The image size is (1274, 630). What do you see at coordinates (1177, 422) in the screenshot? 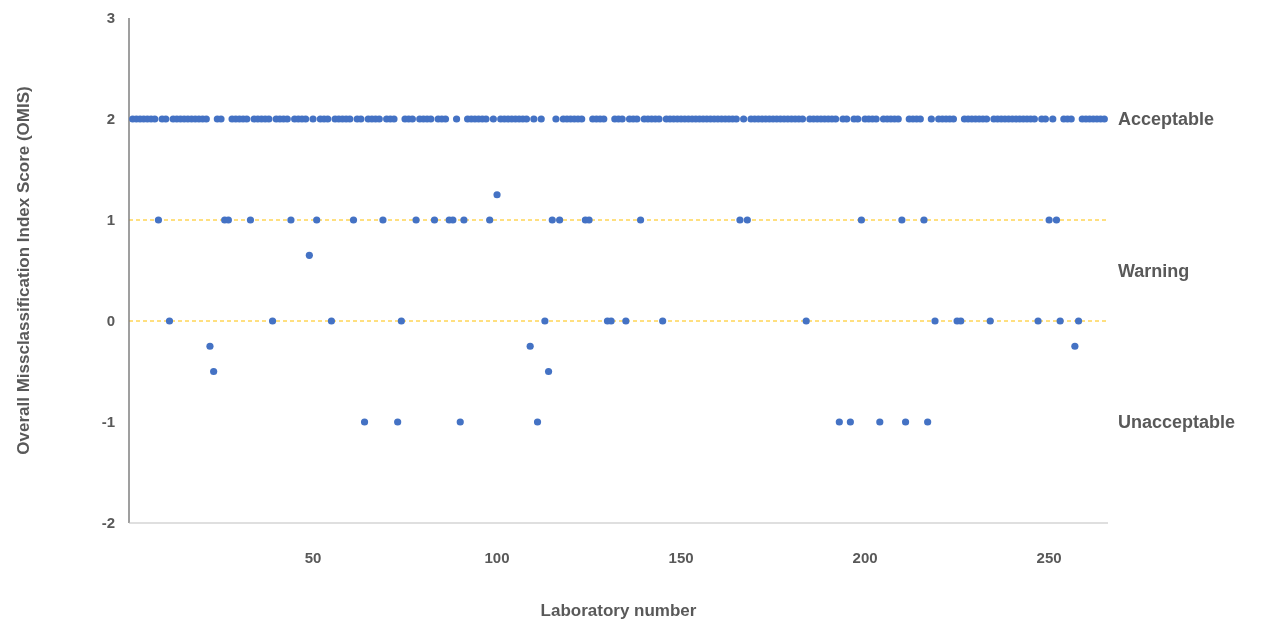
I see `text: Unacceptable` at bounding box center [1177, 422].